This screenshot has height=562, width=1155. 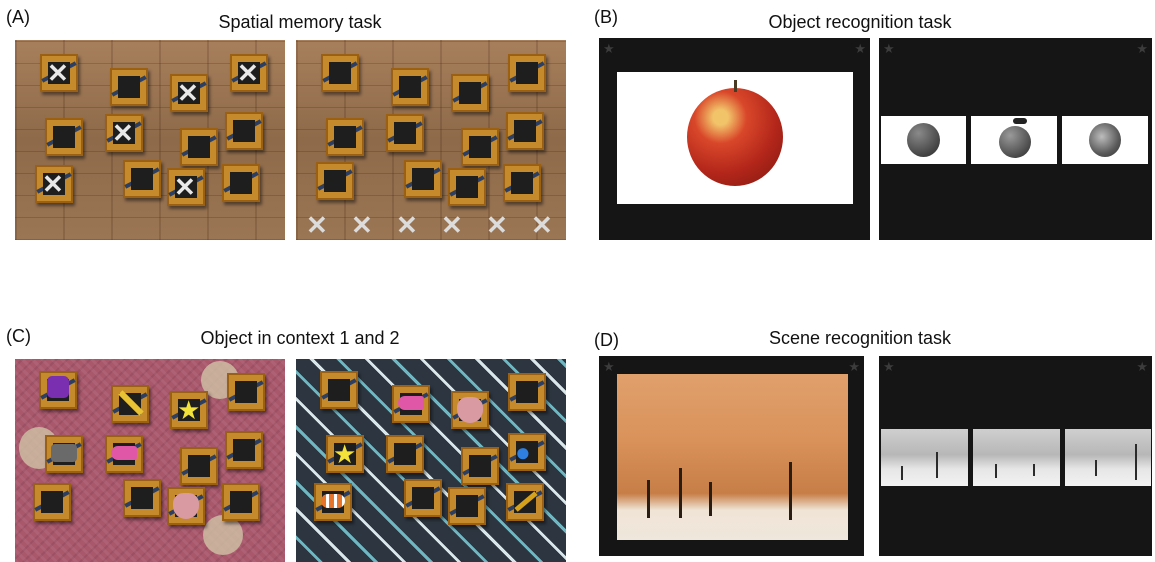 What do you see at coordinates (18, 336) in the screenshot?
I see `panel-c-letter: (C)` at bounding box center [18, 336].